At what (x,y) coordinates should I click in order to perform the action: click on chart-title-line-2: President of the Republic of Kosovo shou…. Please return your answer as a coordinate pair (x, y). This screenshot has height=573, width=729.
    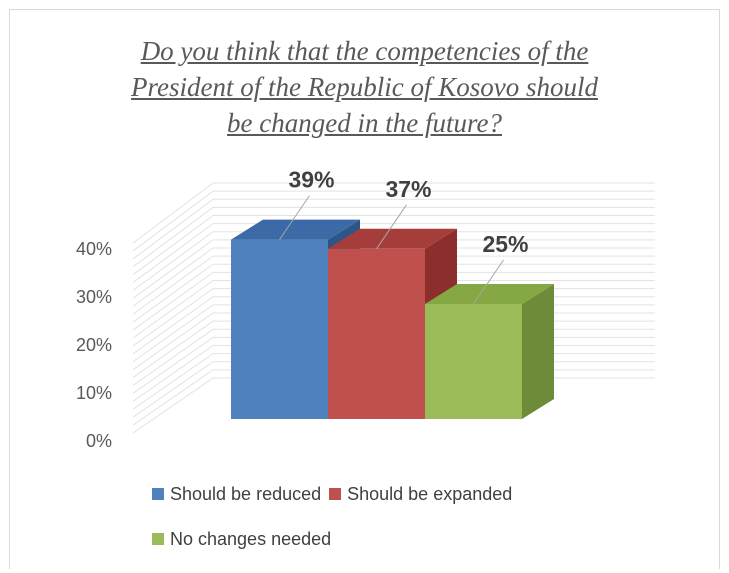
    Looking at the image, I should click on (364, 87).